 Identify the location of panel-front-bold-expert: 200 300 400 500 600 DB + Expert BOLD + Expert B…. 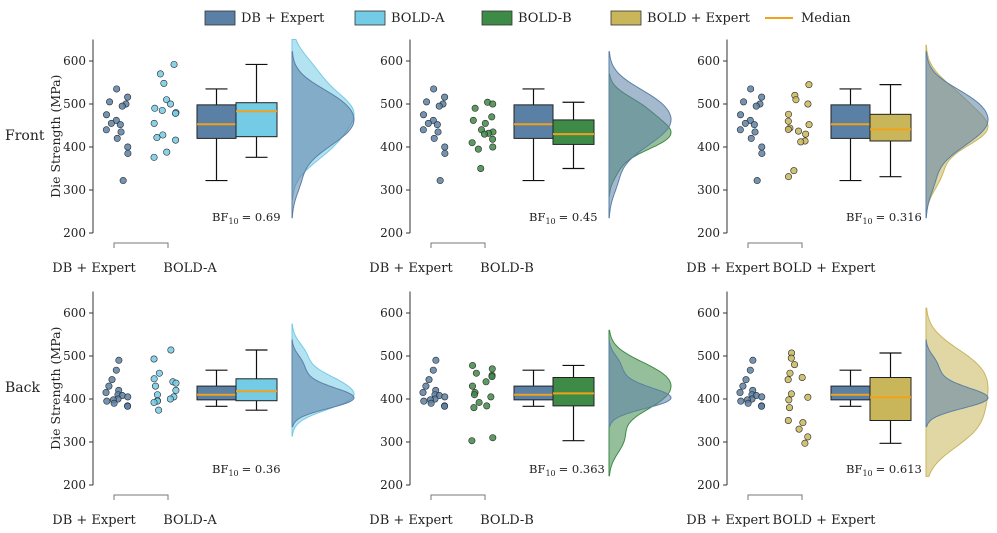
(837, 157).